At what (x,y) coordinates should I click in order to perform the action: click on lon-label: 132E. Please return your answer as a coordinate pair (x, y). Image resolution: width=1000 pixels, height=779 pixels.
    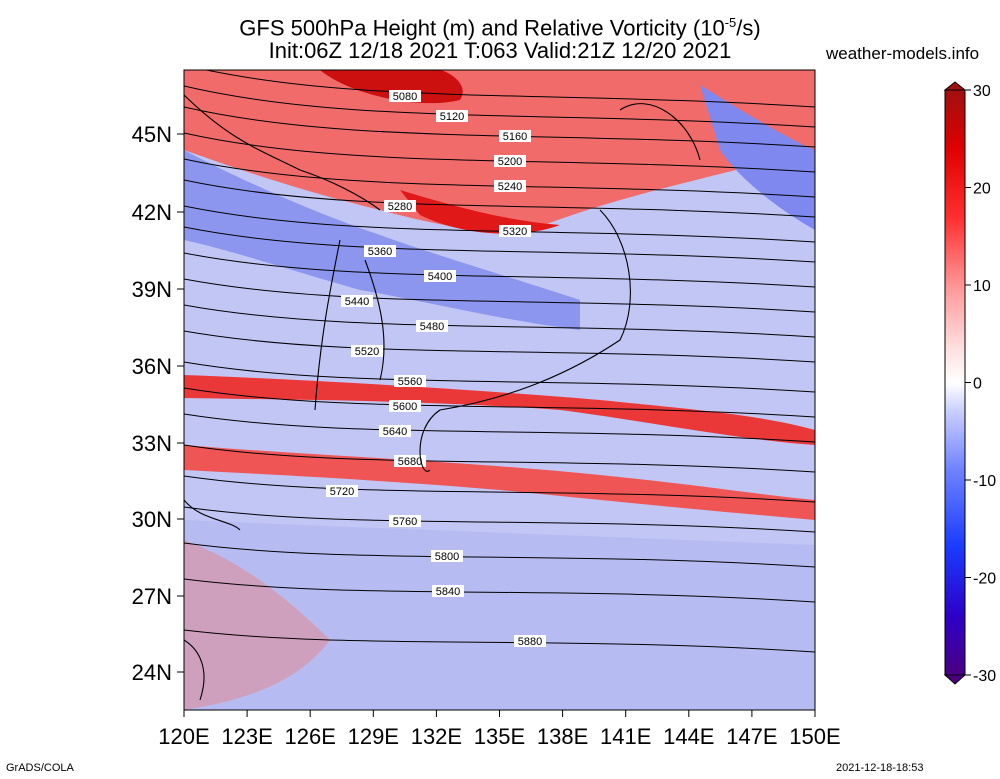
    Looking at the image, I should click on (436, 736).